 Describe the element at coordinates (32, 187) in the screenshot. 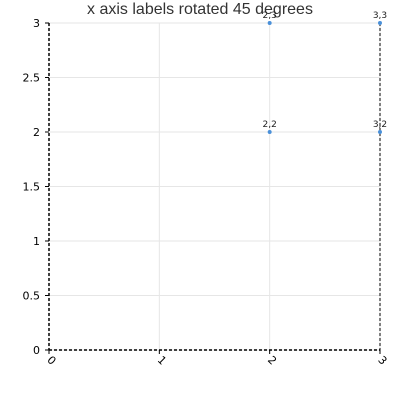

I see `y-tick-label: 1.5` at that location.